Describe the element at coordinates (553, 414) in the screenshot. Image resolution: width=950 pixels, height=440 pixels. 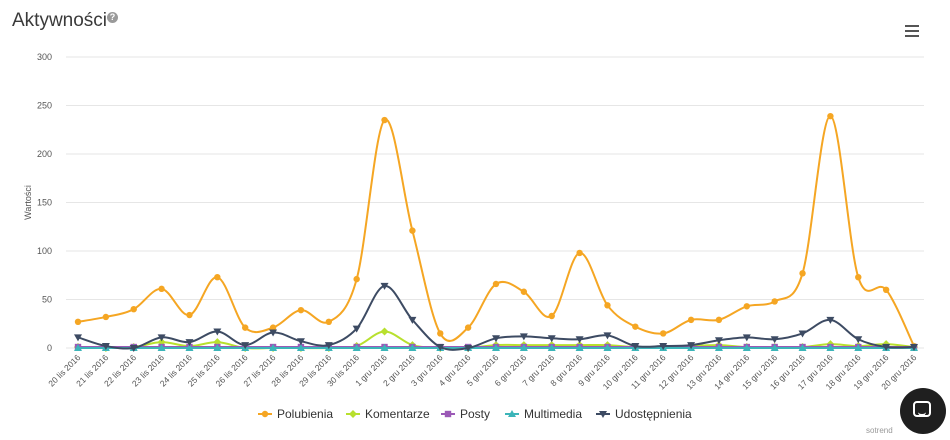
I see `legend-label: Multimedia` at that location.